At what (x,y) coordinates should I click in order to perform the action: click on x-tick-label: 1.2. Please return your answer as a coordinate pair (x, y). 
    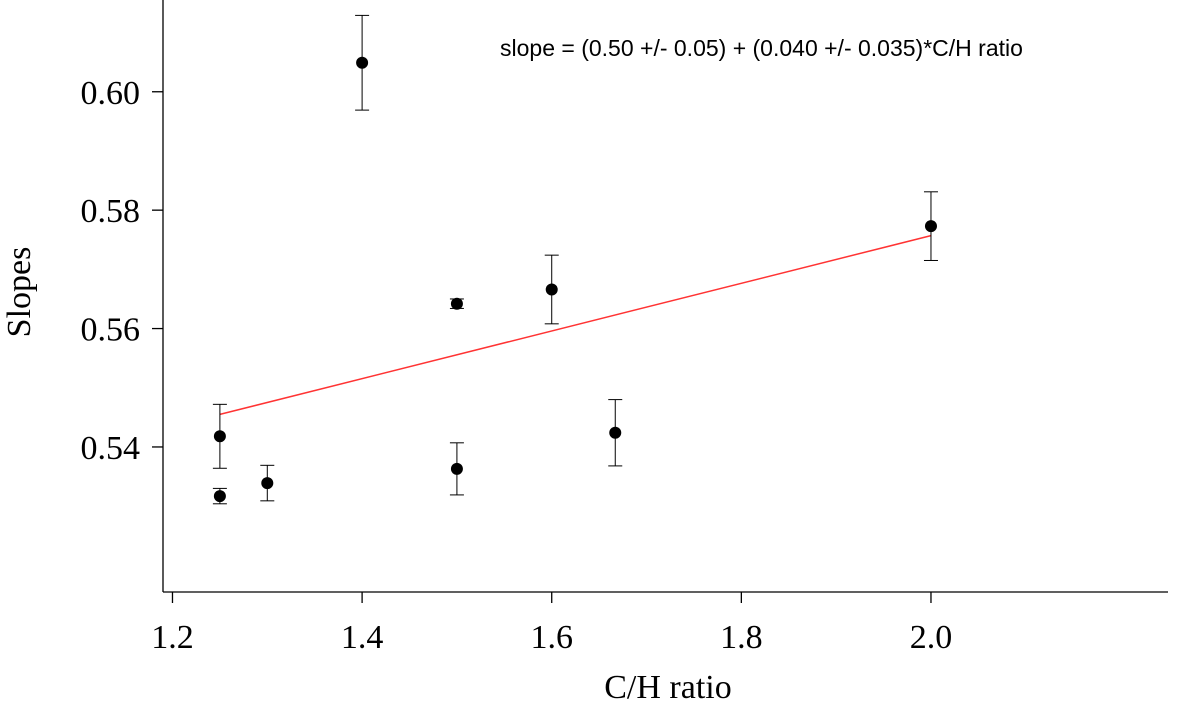
    Looking at the image, I should click on (172, 637).